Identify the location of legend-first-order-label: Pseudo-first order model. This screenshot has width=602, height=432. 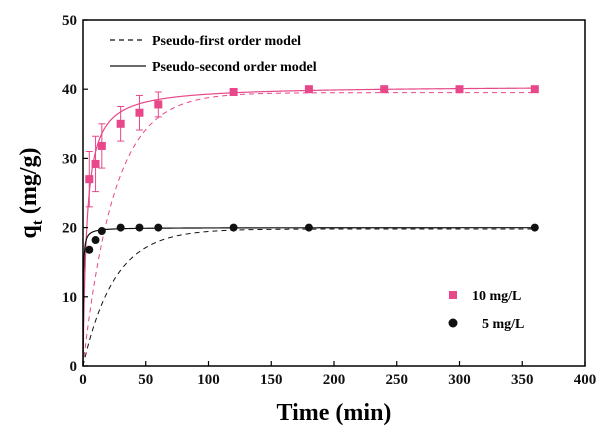
(226, 41).